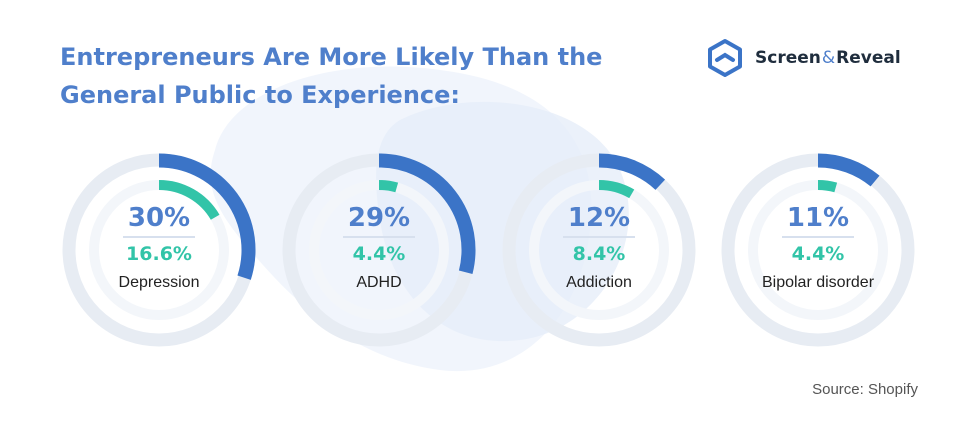 Image resolution: width=975 pixels, height=425 pixels. What do you see at coordinates (818, 282) in the screenshot?
I see `category-label: Bipolar disorder` at bounding box center [818, 282].